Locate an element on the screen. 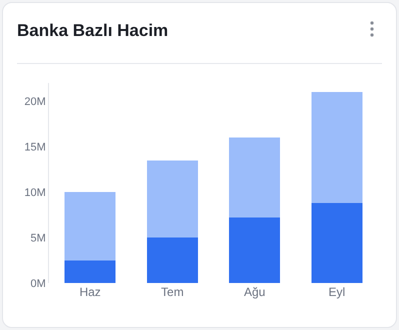  x-tick-label: Eyl is located at coordinates (337, 292).